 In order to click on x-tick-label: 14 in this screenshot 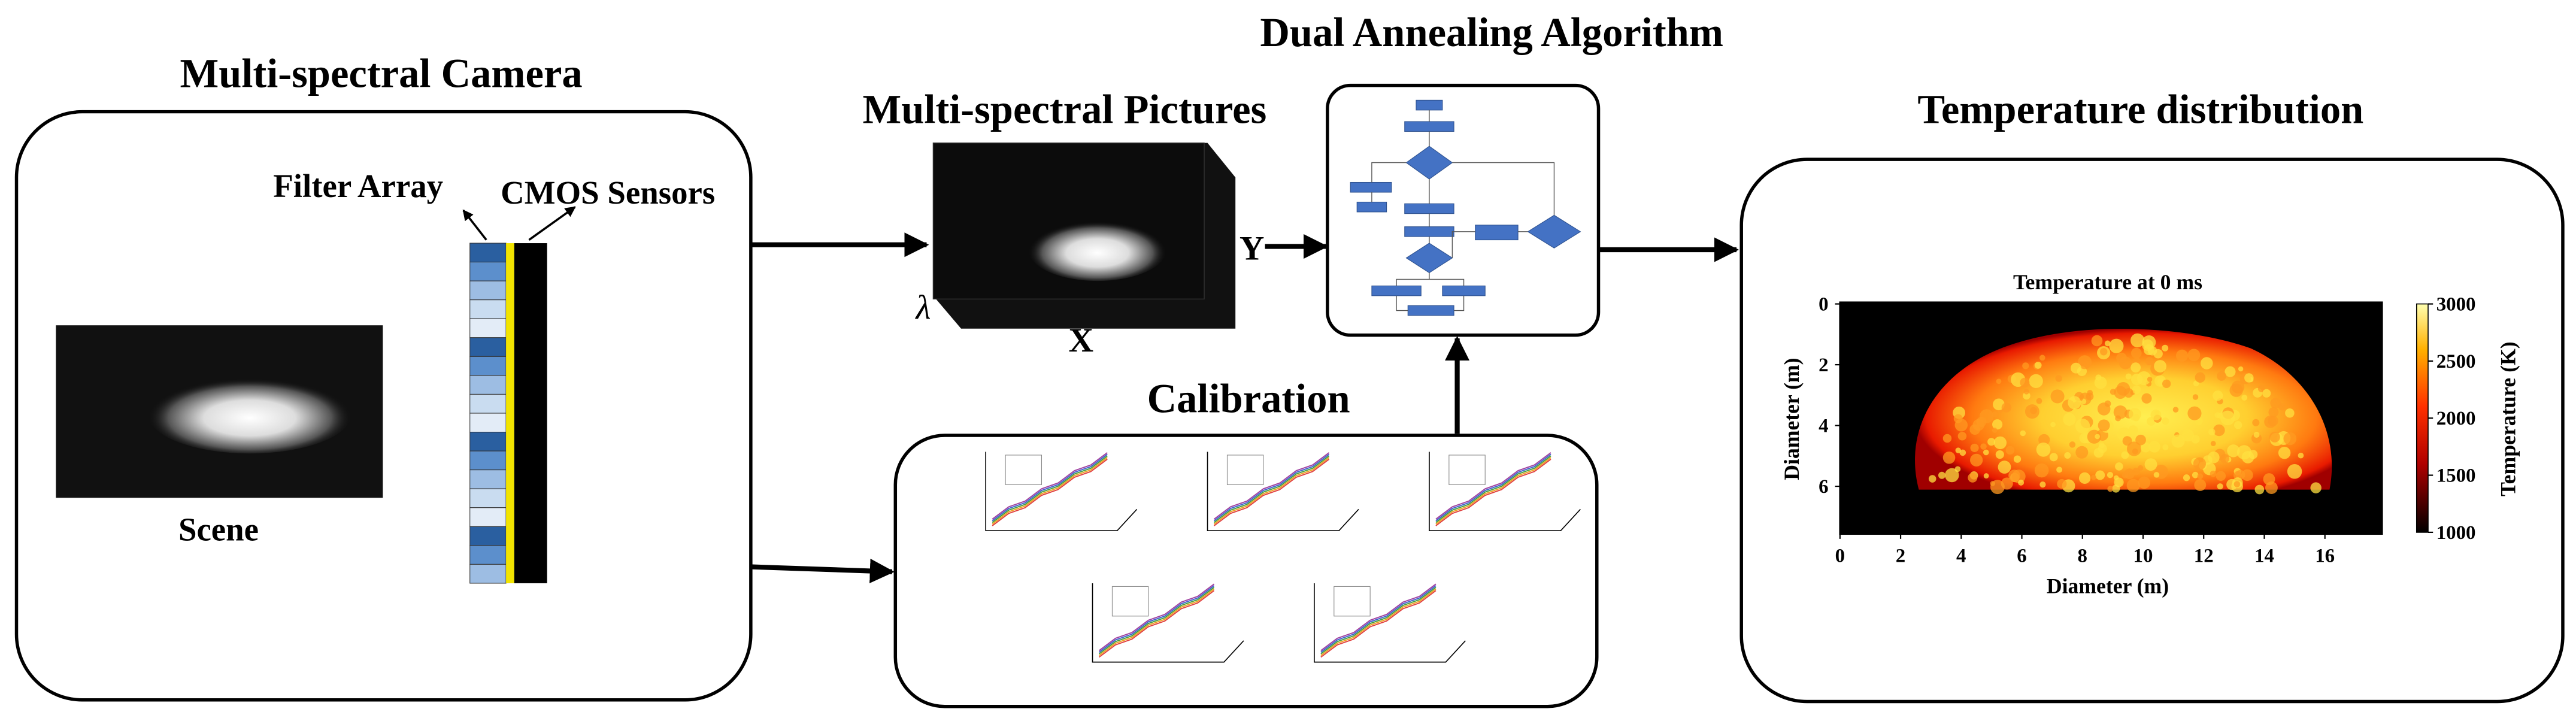, I will do `click(2264, 556)`.